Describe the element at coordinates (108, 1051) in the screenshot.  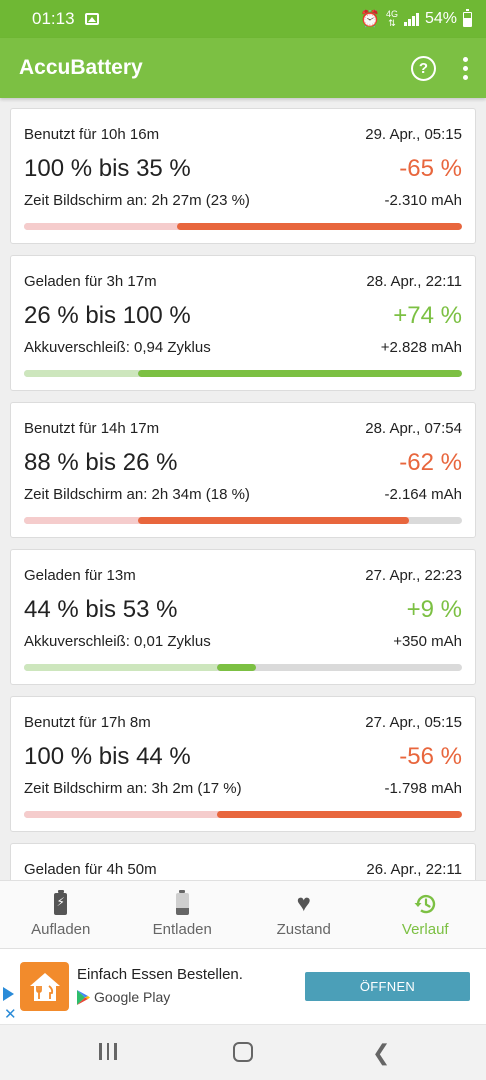
I see `recent-apps-icon` at that location.